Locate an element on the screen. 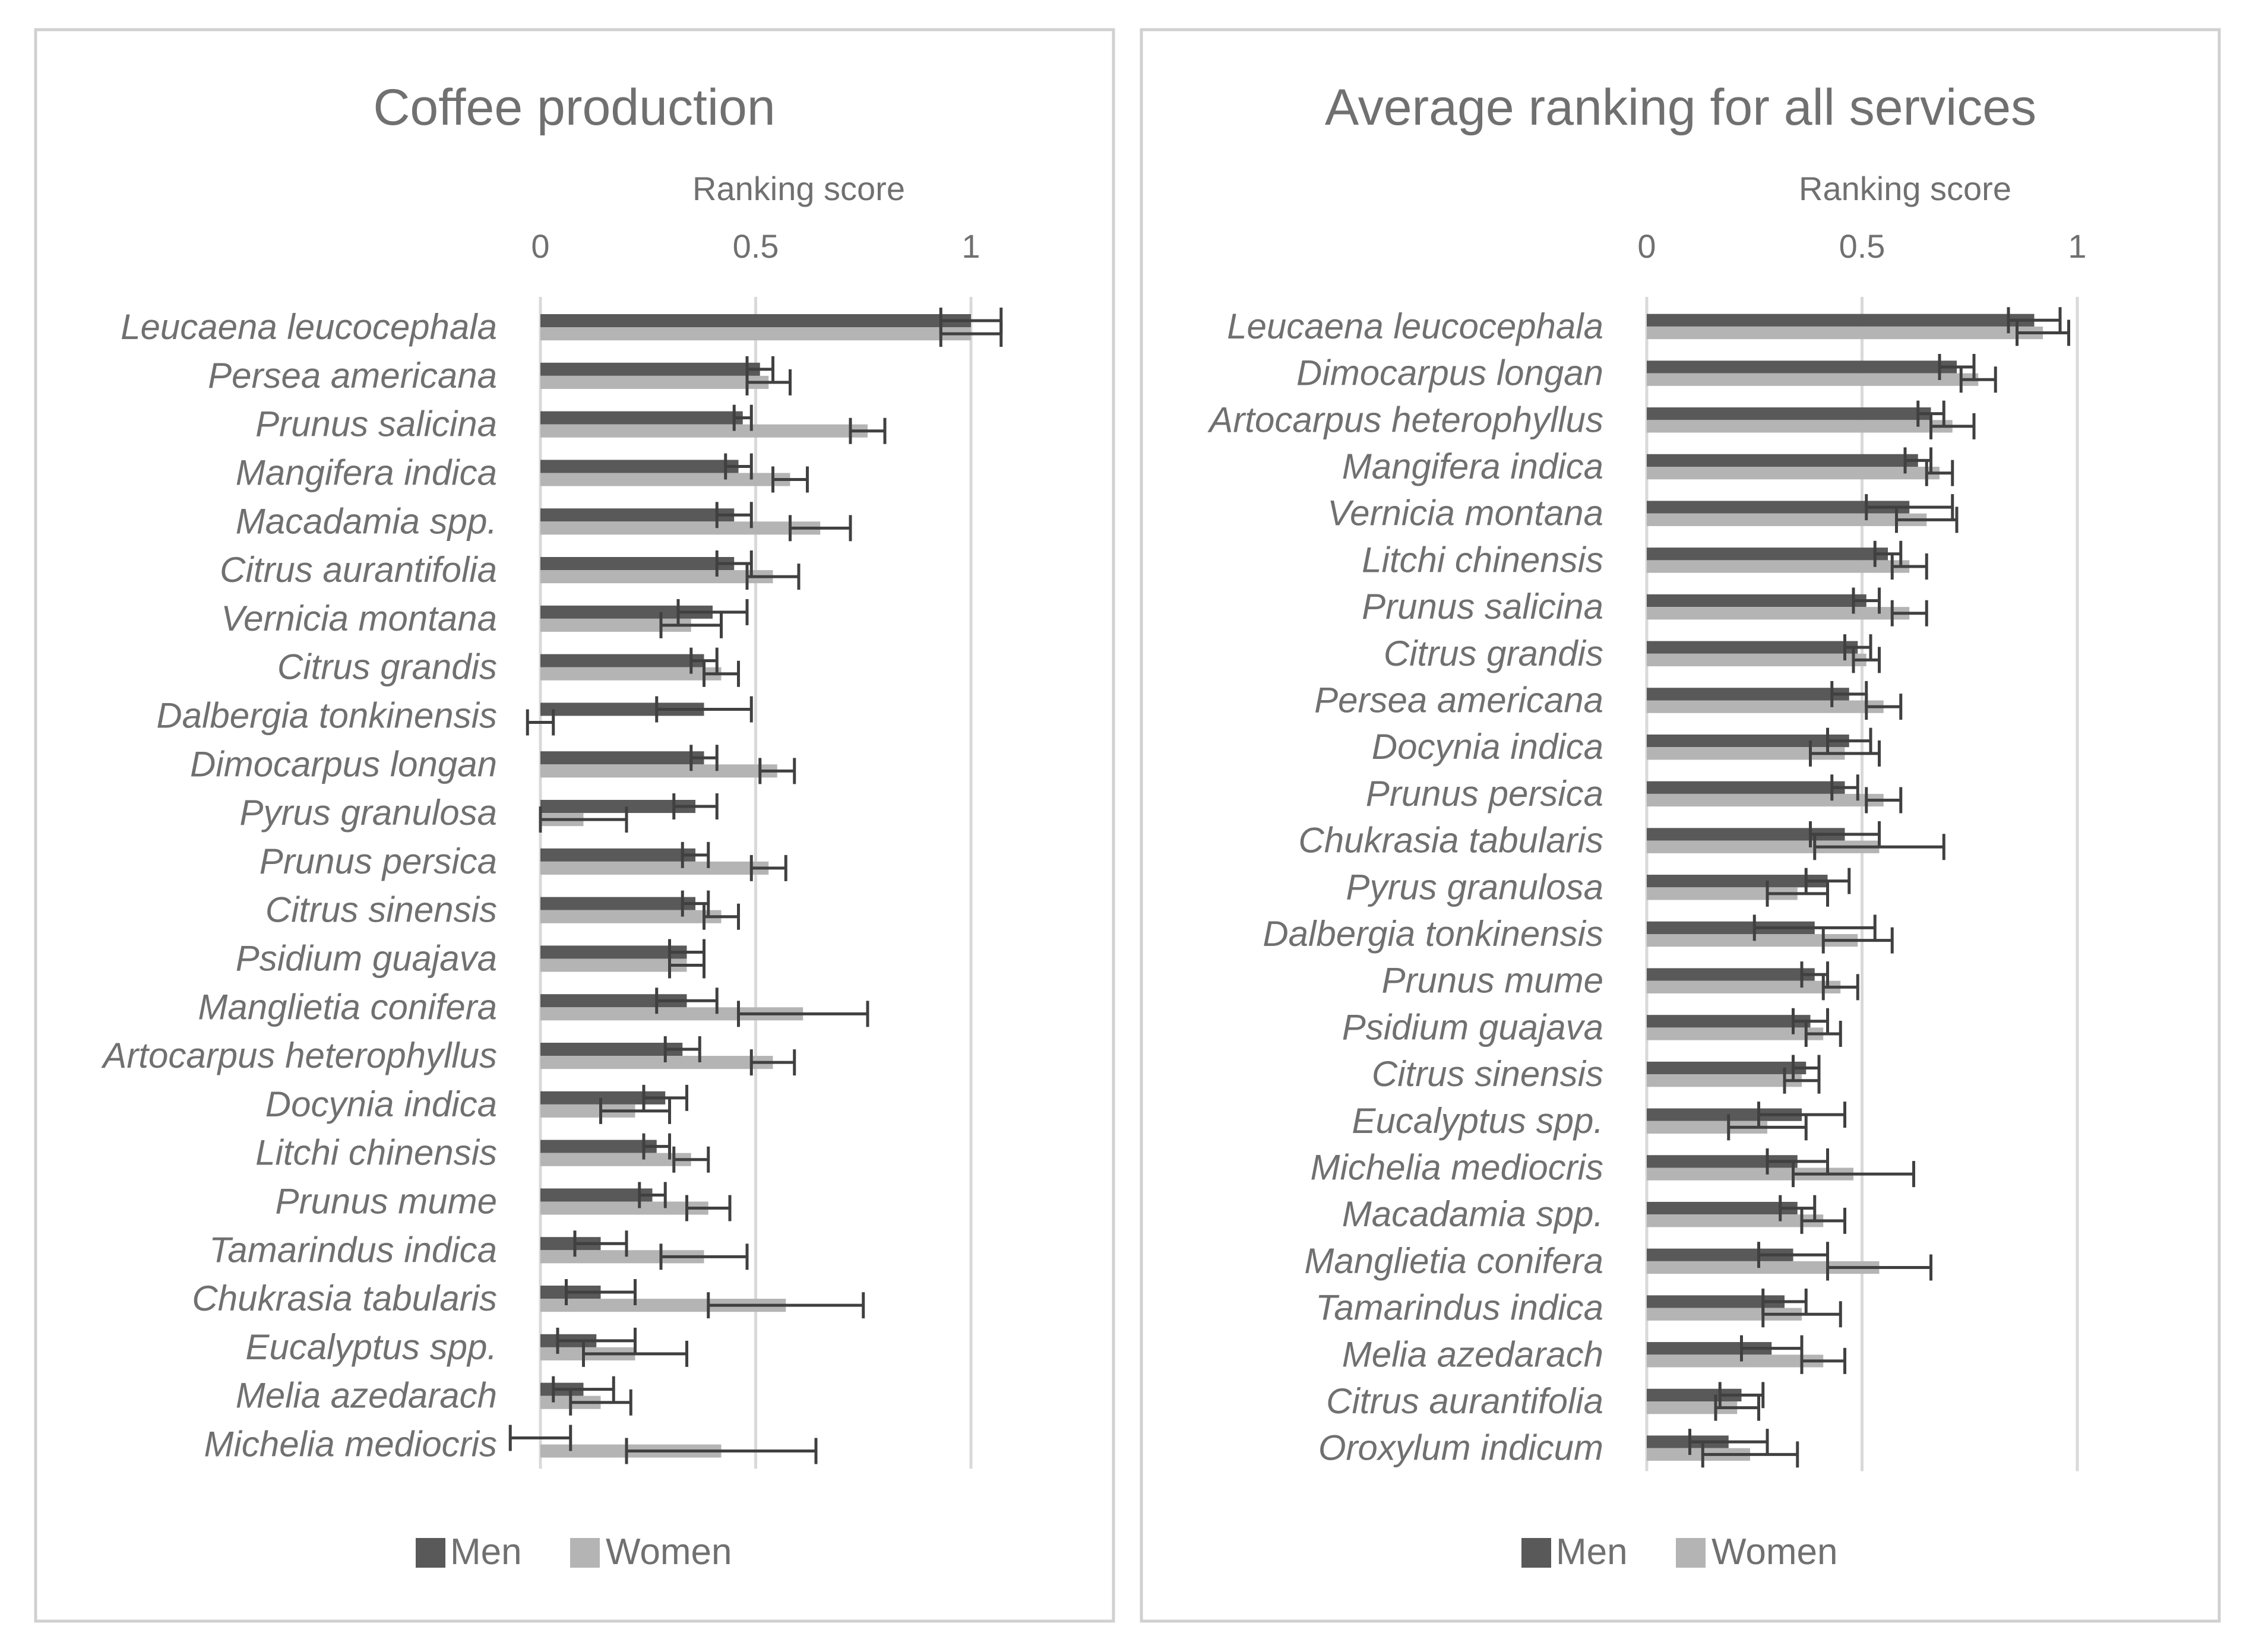 This screenshot has height=1652, width=2243. category-label: Citrus sinensis is located at coordinates (381, 910).